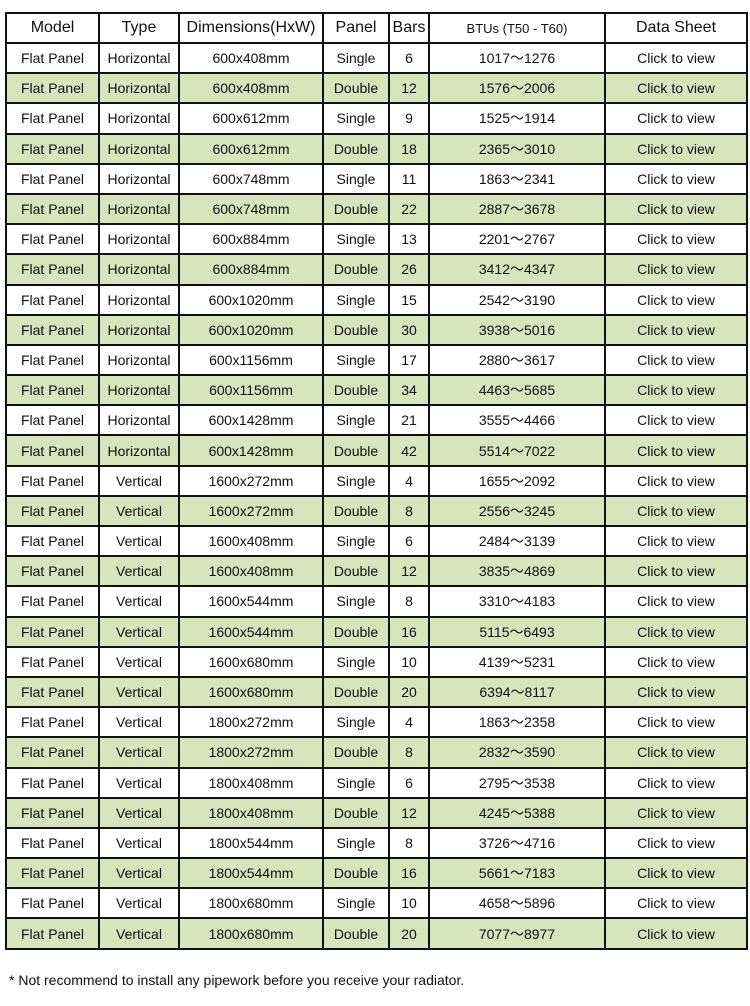 The image size is (750, 1006). I want to click on cell-btus: 7077～8977, so click(517, 933).